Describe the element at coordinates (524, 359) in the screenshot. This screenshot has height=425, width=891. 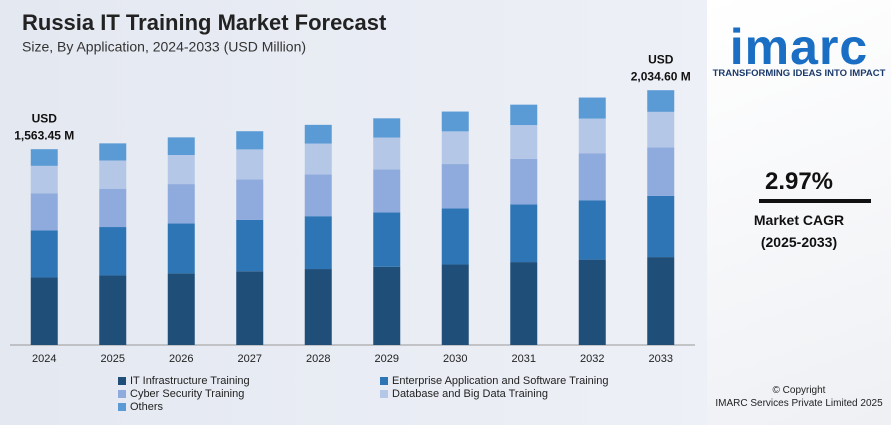
I see `x-tick-label: 2031` at that location.